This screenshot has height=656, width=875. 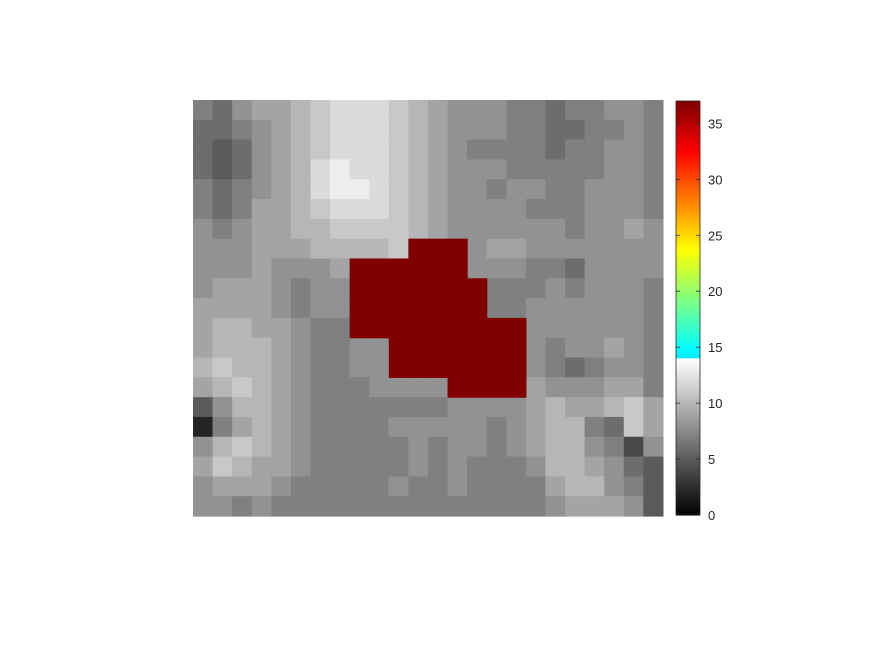 I want to click on overlay-region, so click(x=438, y=318).